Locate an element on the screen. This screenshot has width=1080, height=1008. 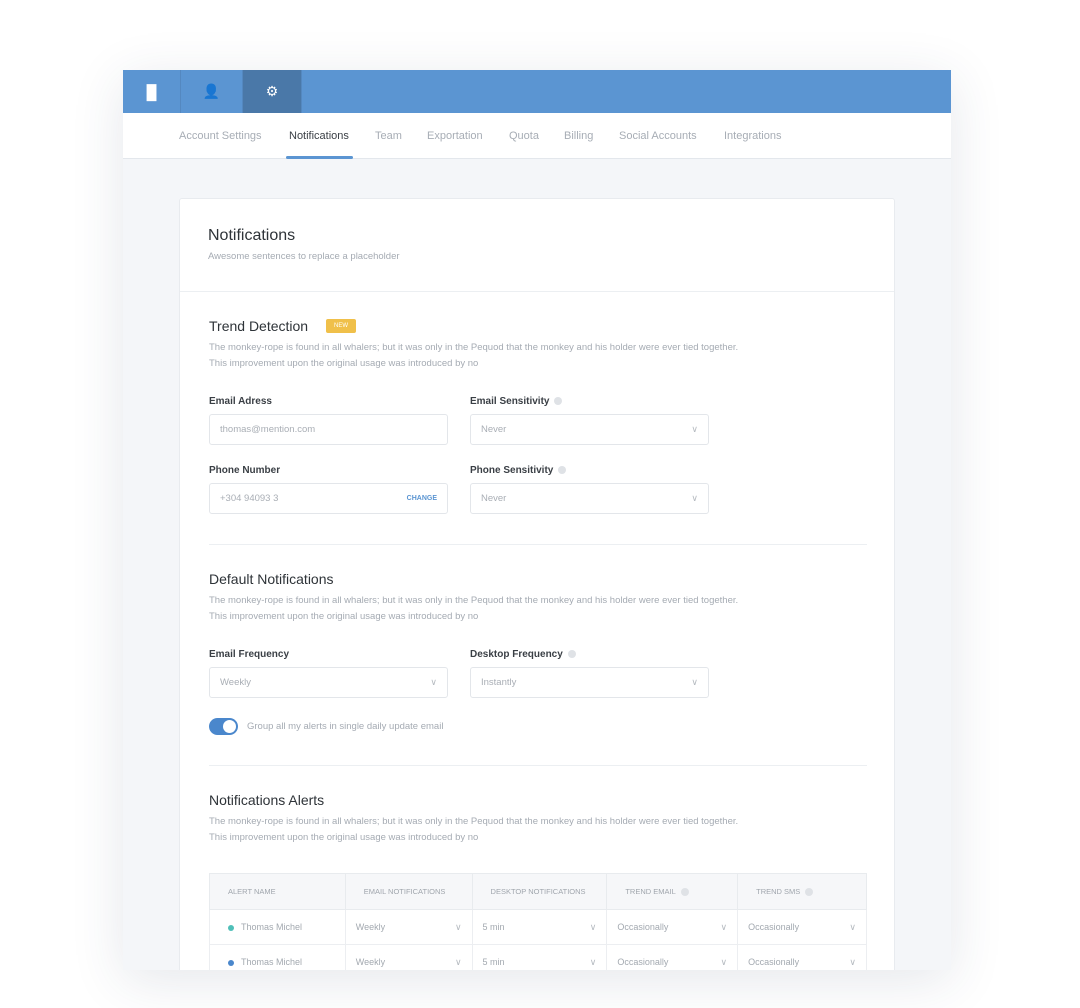
tab-quota: Quota is located at coordinates (524, 136).